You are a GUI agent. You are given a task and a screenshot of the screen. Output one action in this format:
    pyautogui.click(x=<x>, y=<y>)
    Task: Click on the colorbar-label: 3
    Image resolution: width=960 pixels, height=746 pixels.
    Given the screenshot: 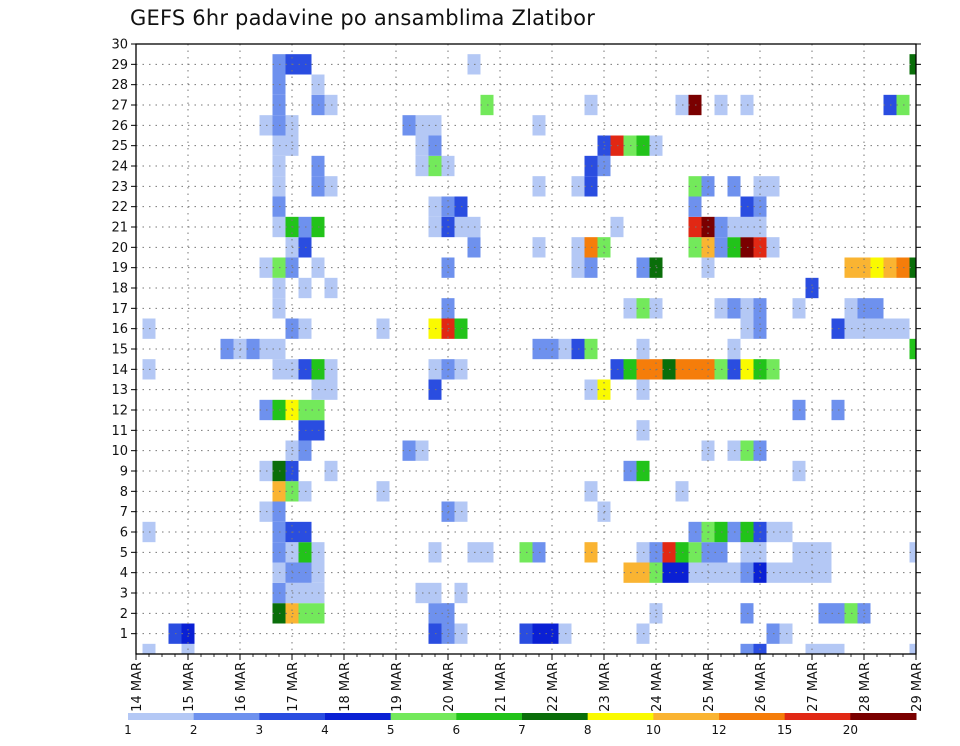 What is the action you would take?
    pyautogui.click(x=260, y=730)
    